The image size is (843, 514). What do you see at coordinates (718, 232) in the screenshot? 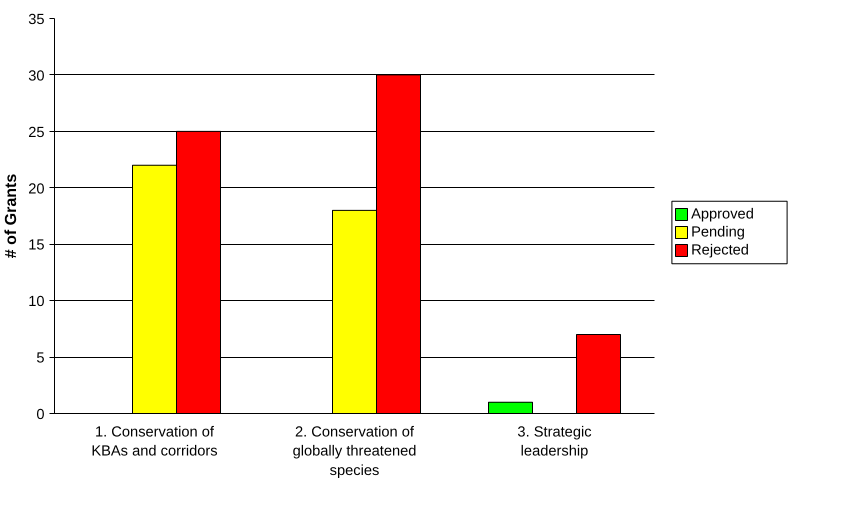
I see `legend-label: Pending` at bounding box center [718, 232].